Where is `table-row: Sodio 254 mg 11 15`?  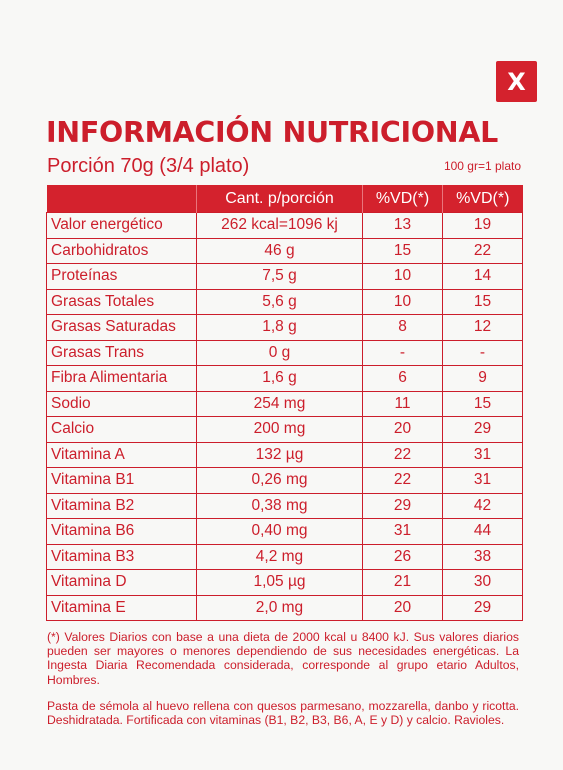 table-row: Sodio 254 mg 11 15 is located at coordinates (284, 403).